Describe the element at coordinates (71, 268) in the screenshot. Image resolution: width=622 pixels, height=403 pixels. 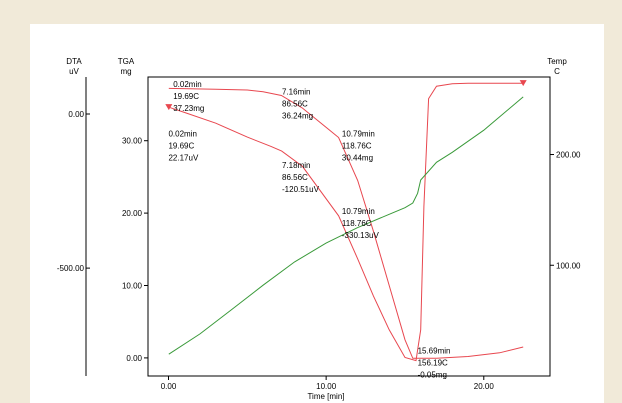
I see `dta-tick-label: -500.00` at that location.